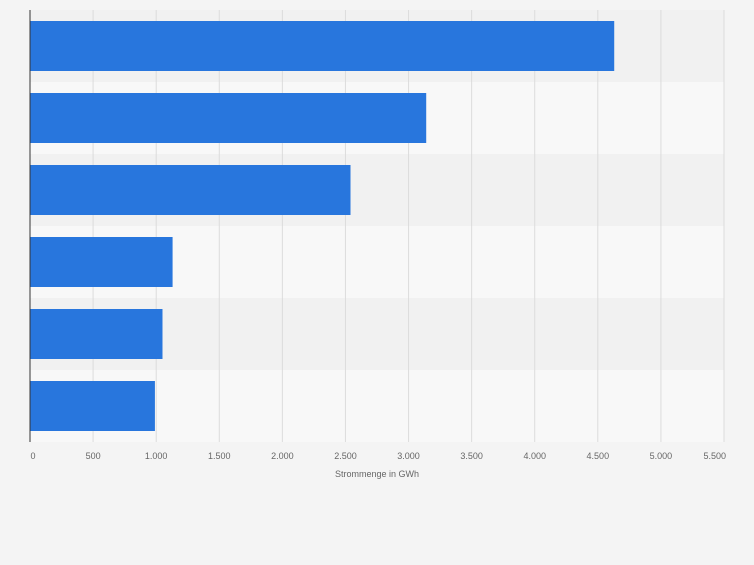 This screenshot has height=565, width=754. Describe the element at coordinates (471, 456) in the screenshot. I see `x-tick-label: 3.500` at that location.